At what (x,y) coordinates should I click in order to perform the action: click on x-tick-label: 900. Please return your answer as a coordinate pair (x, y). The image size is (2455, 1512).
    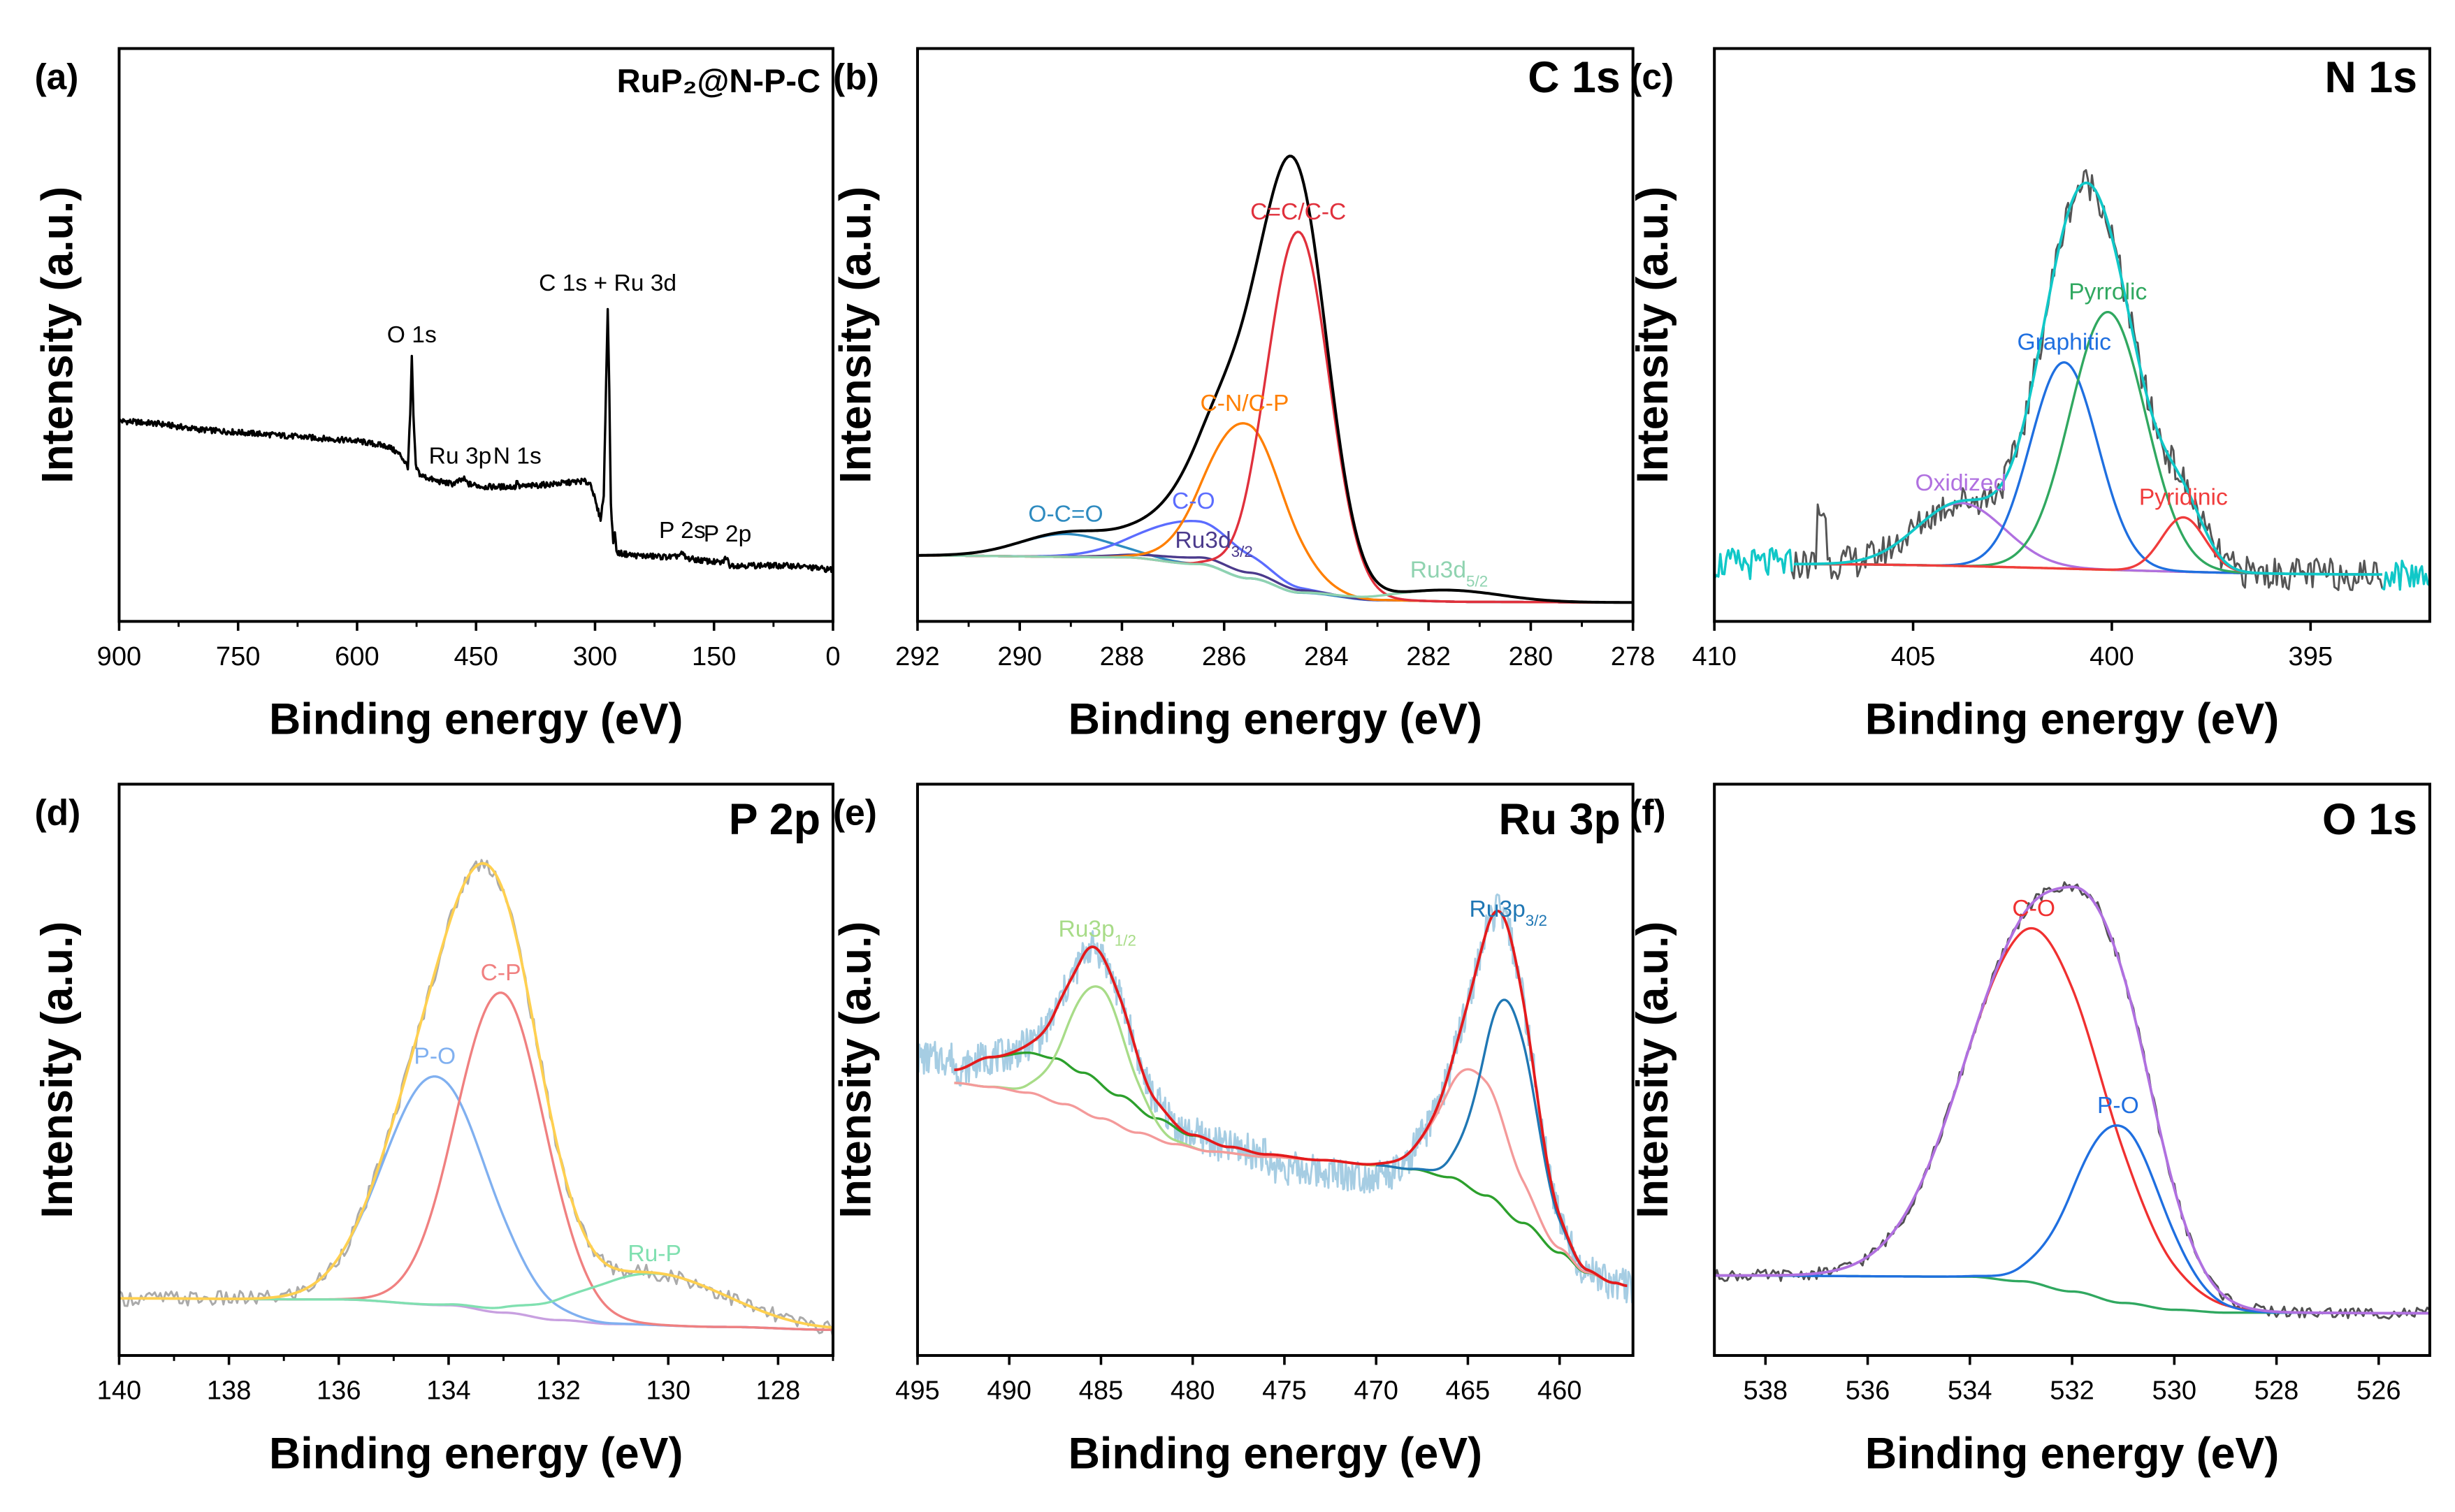
    Looking at the image, I should click on (119, 656).